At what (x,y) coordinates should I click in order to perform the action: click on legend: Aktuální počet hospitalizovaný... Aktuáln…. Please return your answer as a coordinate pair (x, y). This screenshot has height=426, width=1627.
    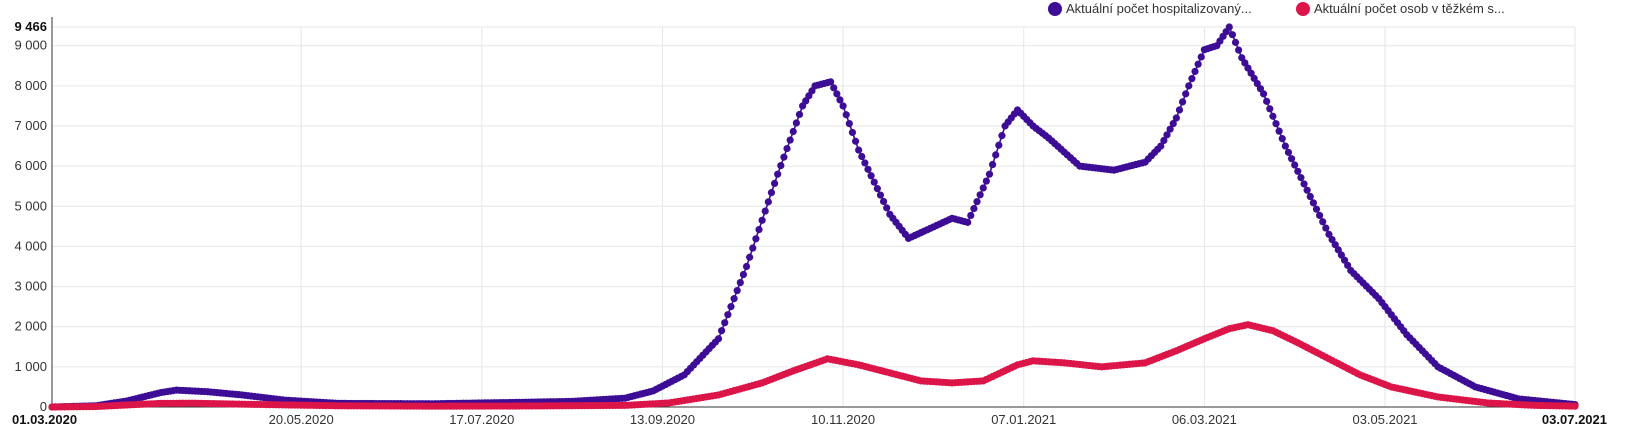
    Looking at the image, I should click on (1276, 8).